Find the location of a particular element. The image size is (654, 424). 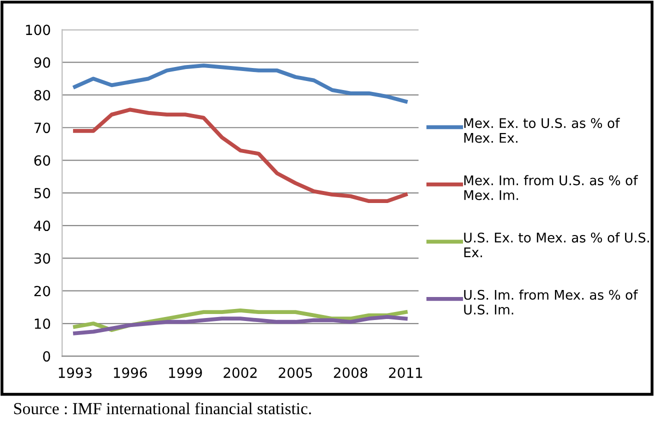

y-tick-label: 10 is located at coordinates (42, 323).